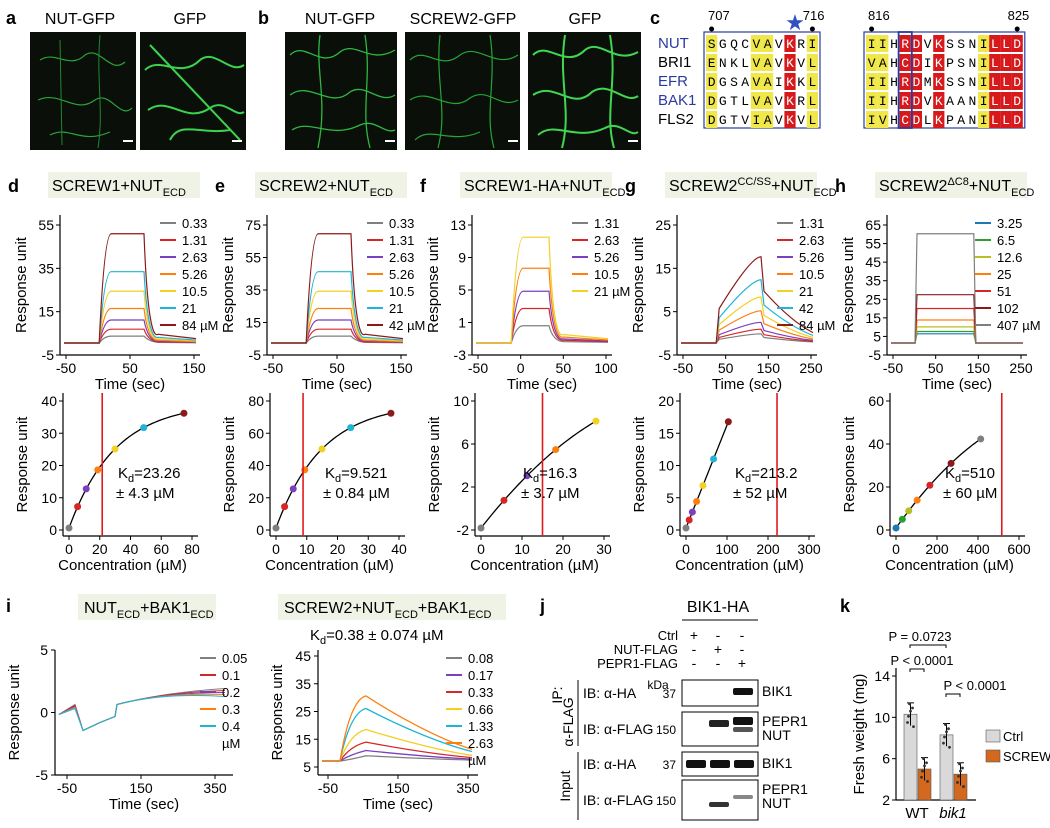 This screenshot has width=1050, height=828. What do you see at coordinates (753, 187) in the screenshot?
I see `spr-title: SCREW2CC/SS+NUTECD` at bounding box center [753, 187].